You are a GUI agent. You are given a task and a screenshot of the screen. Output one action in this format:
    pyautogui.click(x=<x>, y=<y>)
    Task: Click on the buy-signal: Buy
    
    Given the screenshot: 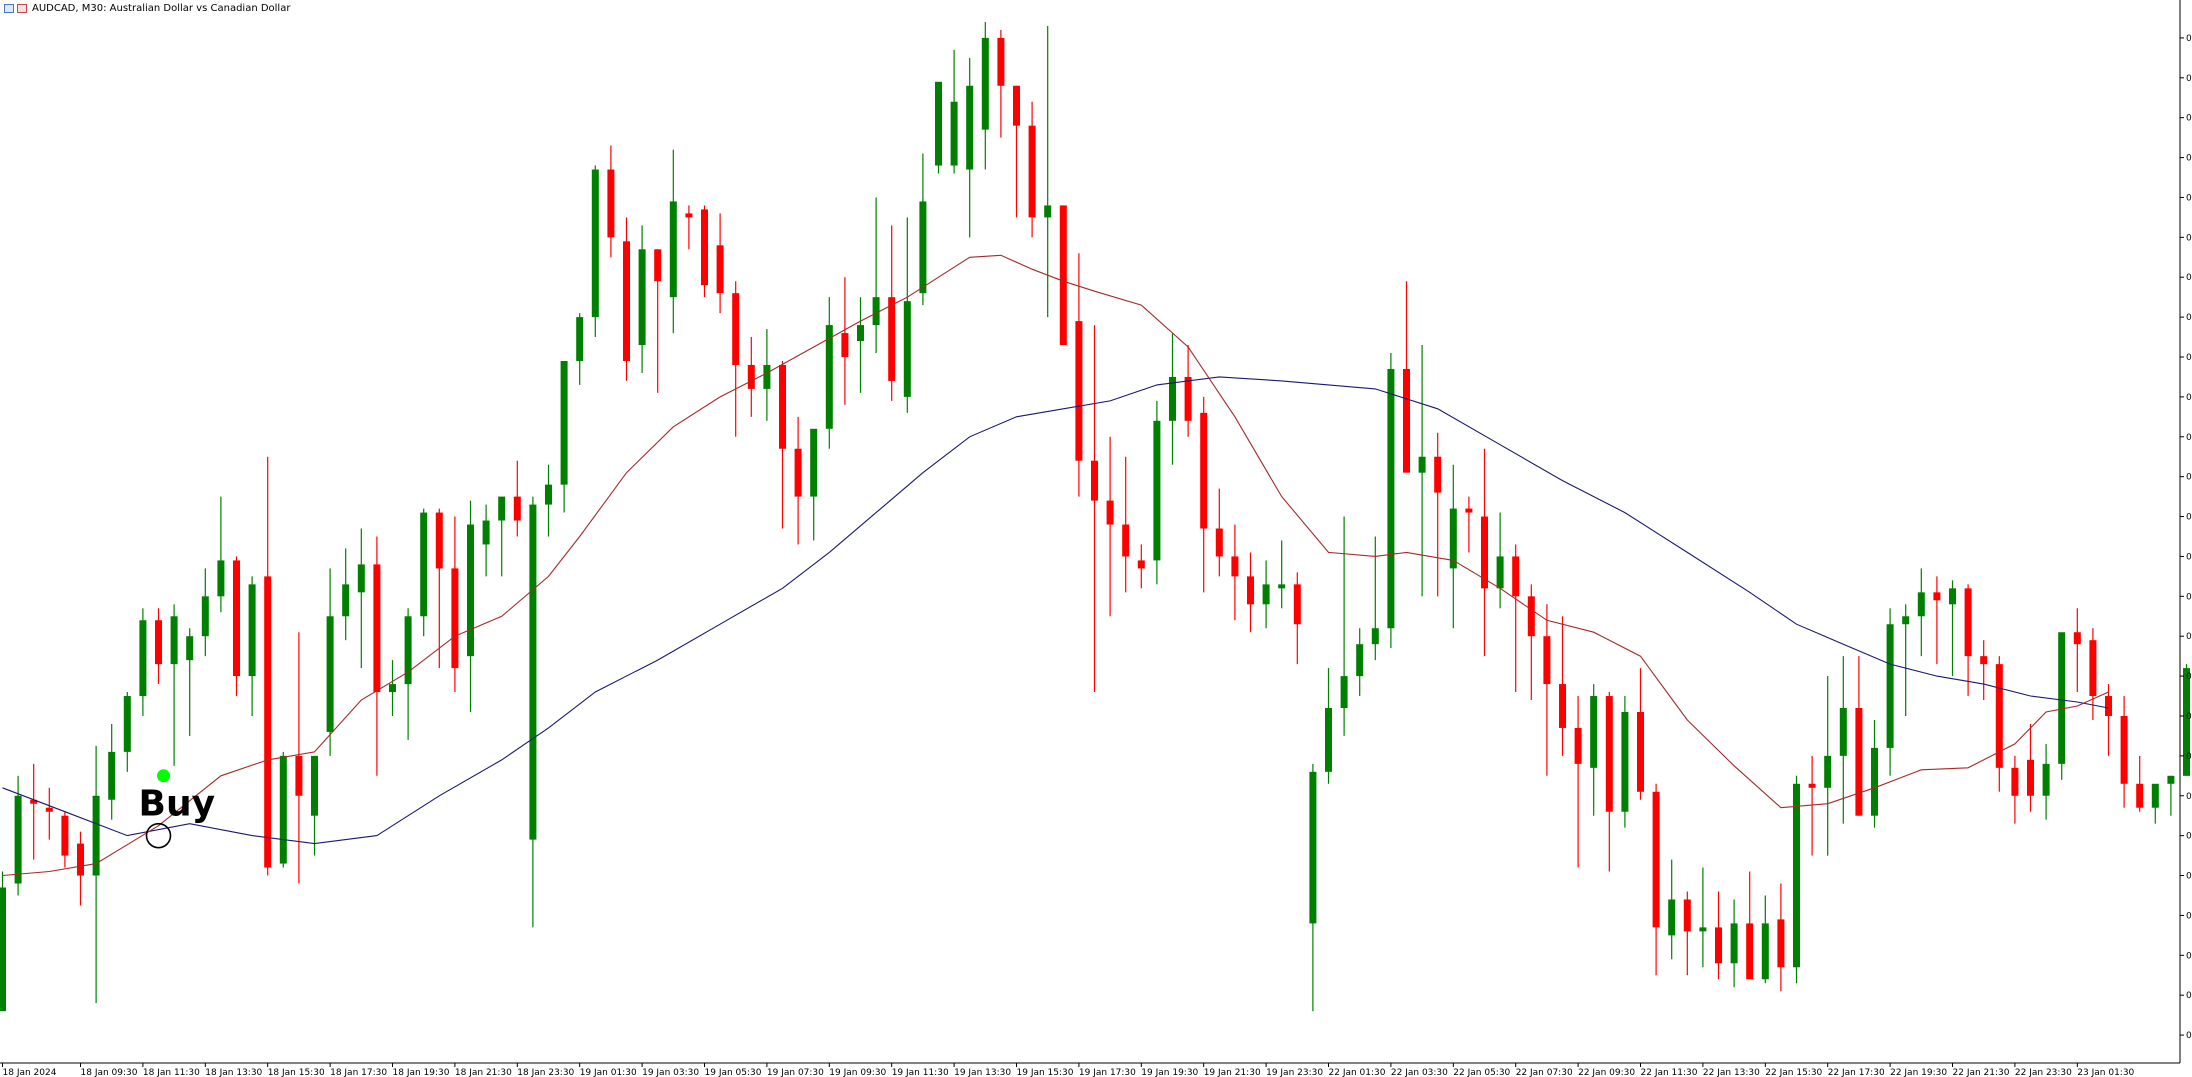 What is the action you would take?
    pyautogui.click(x=177, y=809)
    